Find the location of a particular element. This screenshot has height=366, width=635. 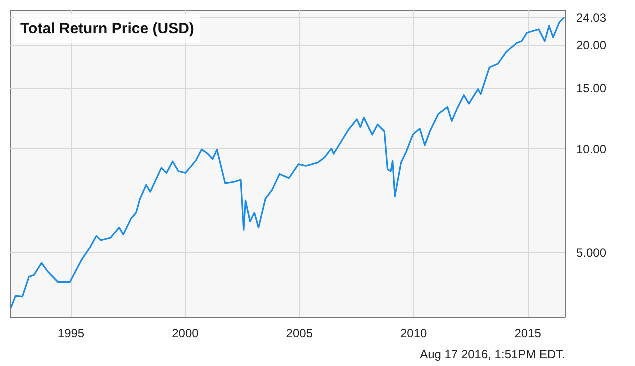

x-tick-label: 2015 is located at coordinates (528, 333).